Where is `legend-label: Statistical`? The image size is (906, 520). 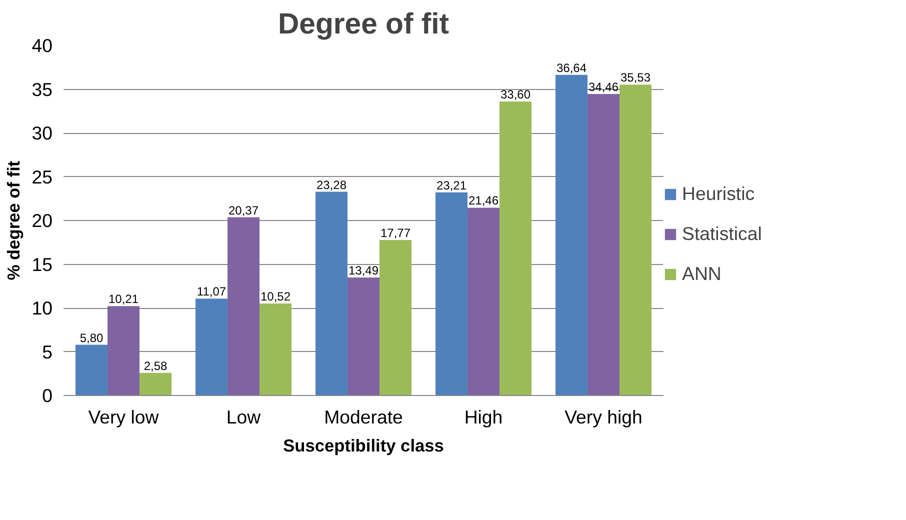
legend-label: Statistical is located at coordinates (722, 234).